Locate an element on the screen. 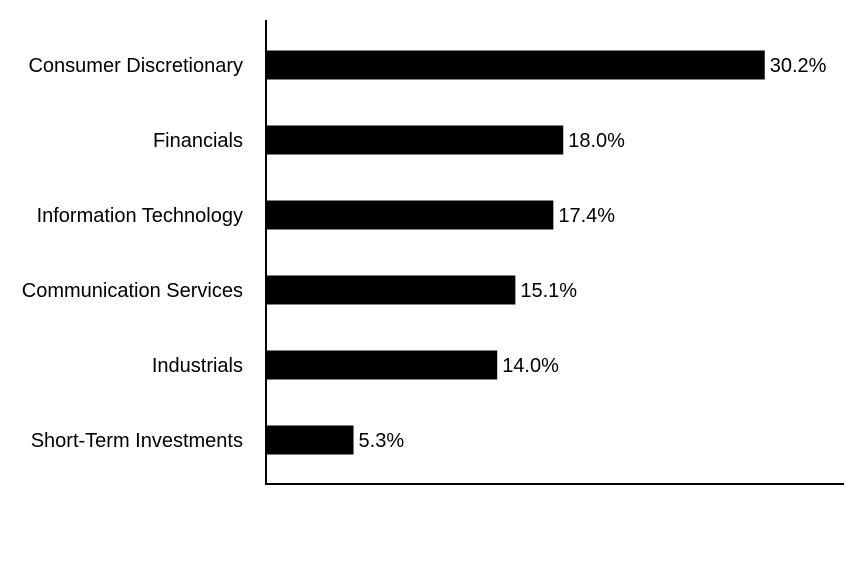 The image size is (864, 564). category-label: Information Technology is located at coordinates (140, 216).